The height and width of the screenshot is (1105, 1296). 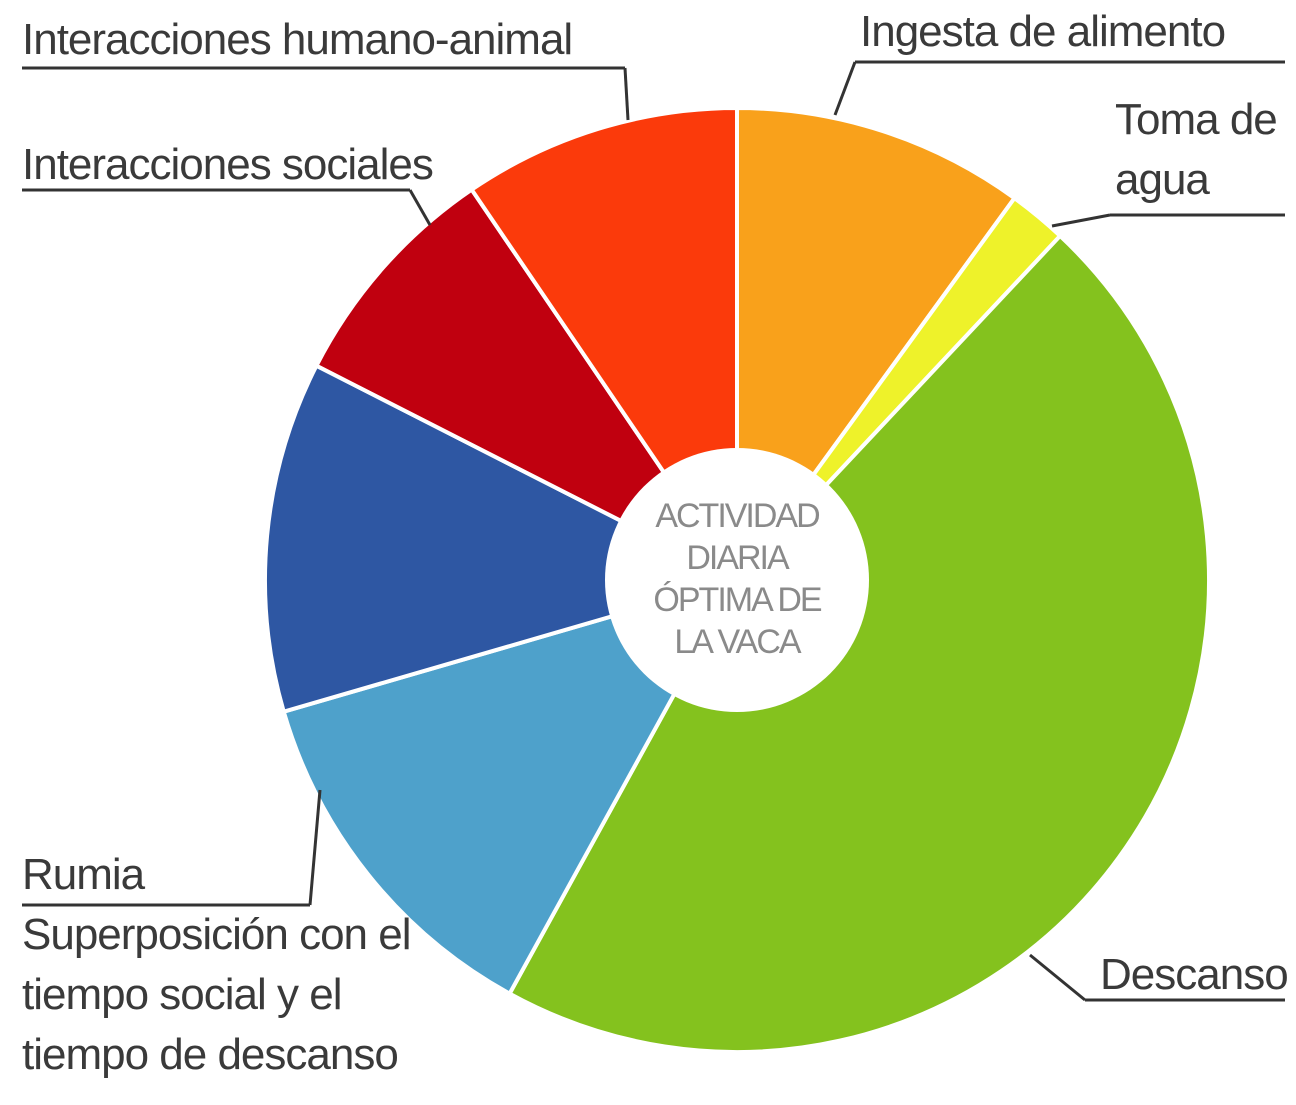 What do you see at coordinates (1043, 31) in the screenshot?
I see `legend-label: Ingesta de alimento` at bounding box center [1043, 31].